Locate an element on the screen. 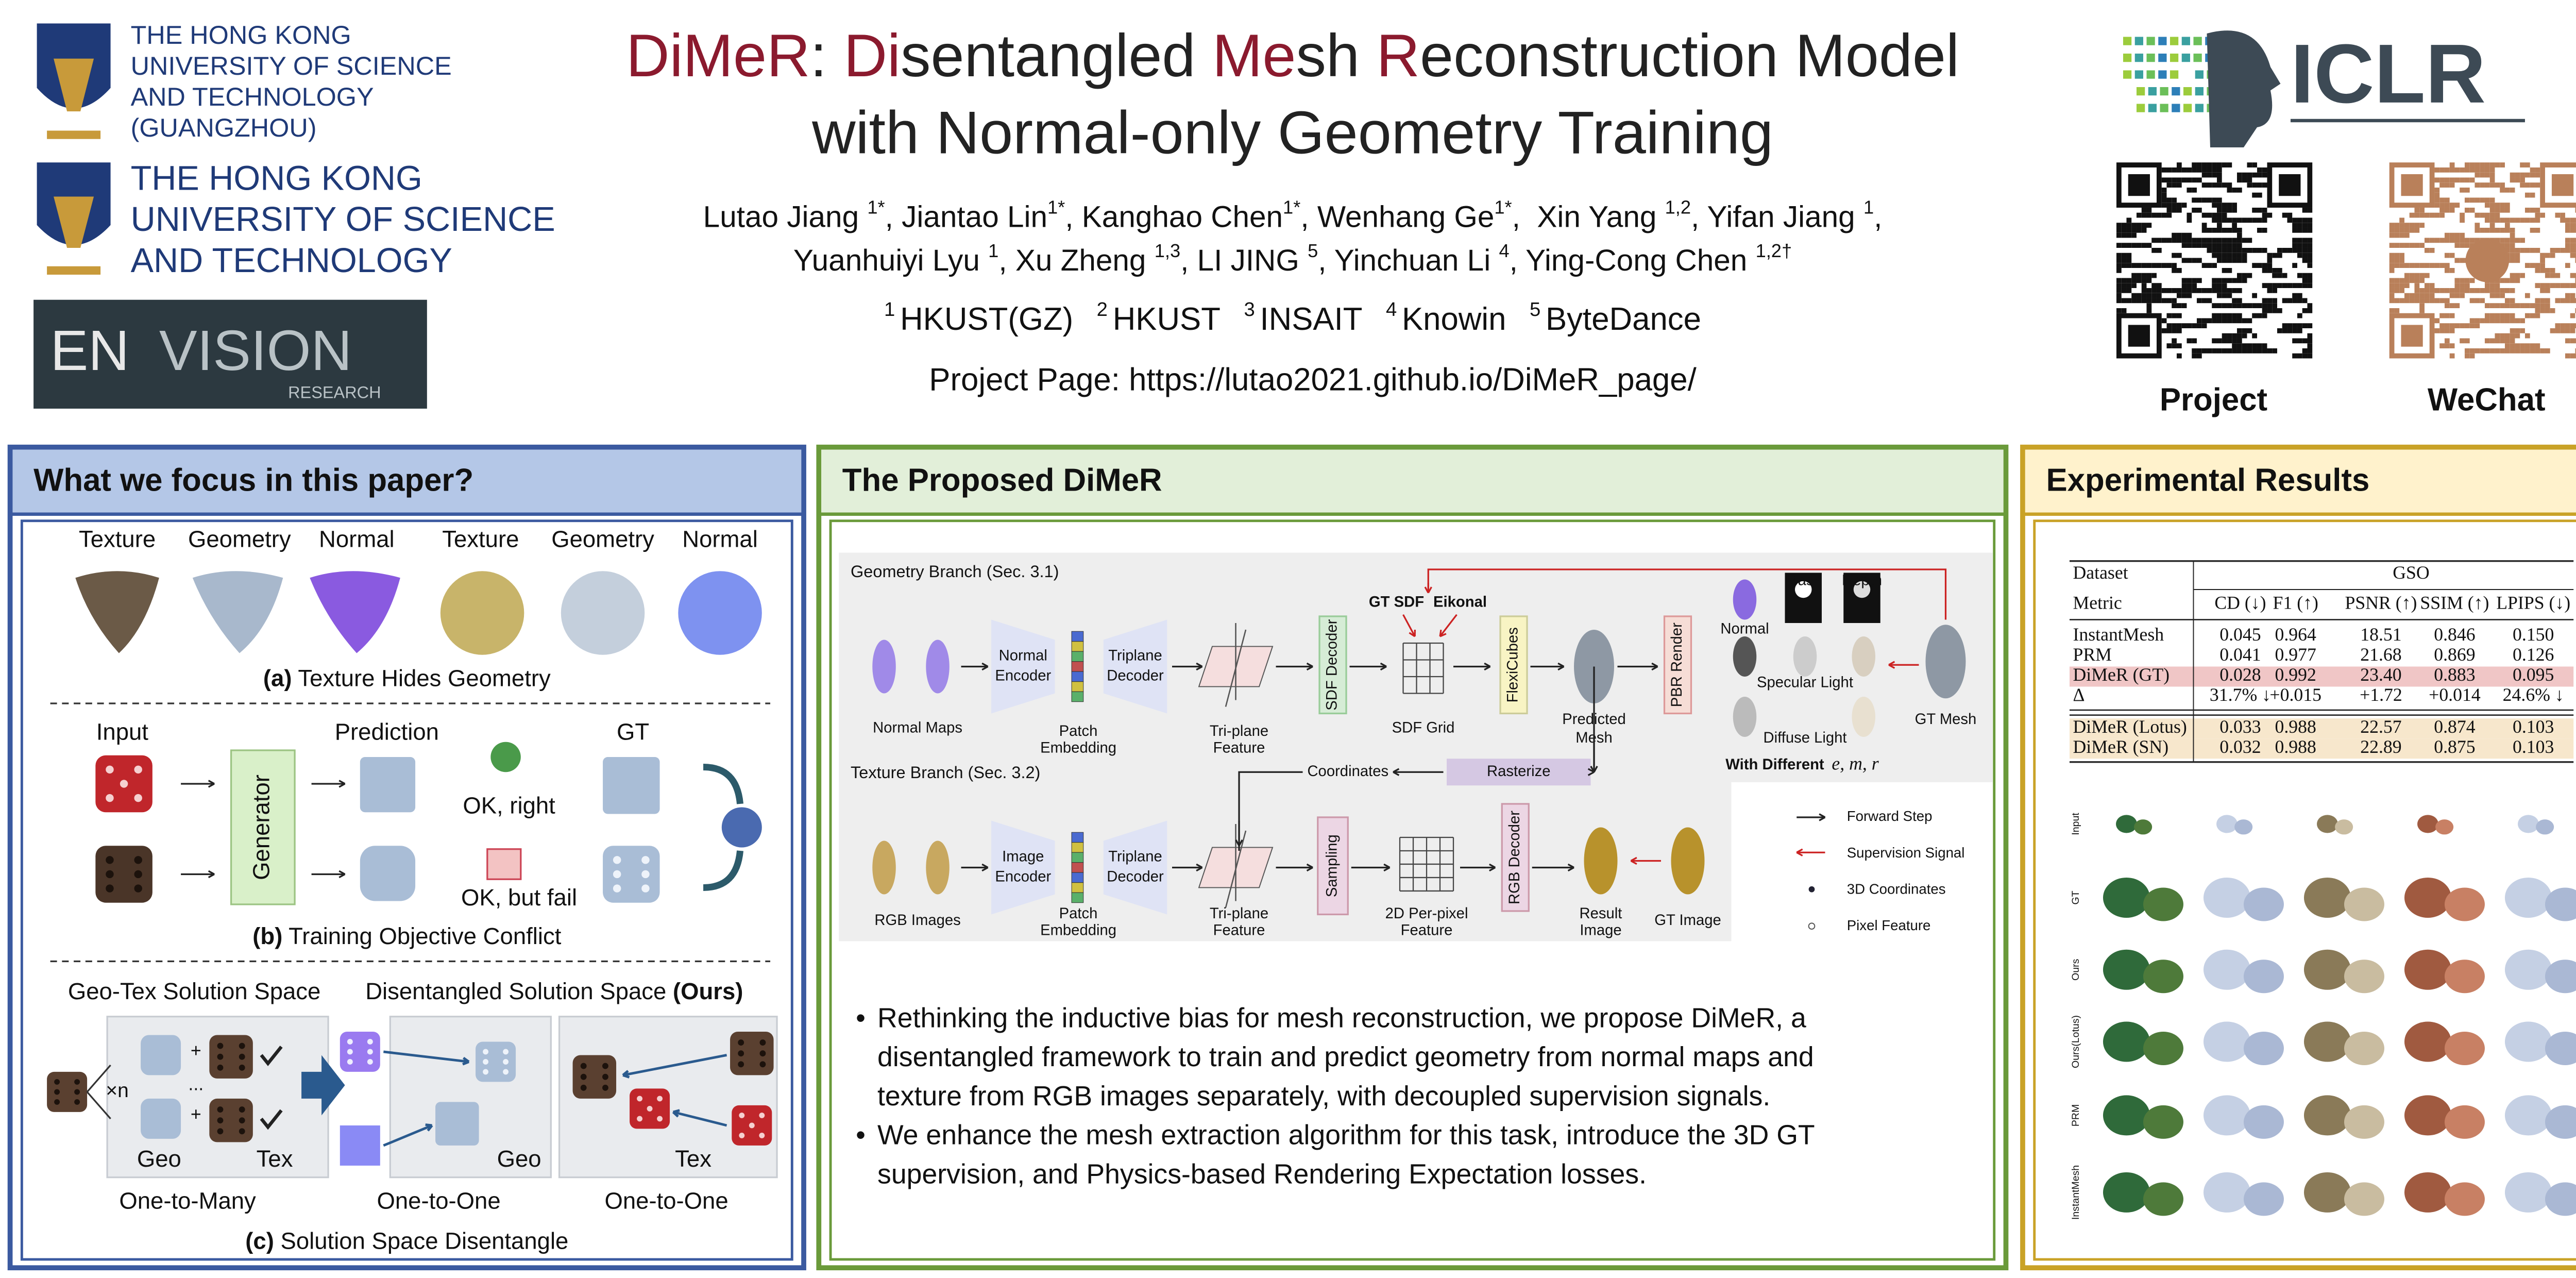  module-label: Feature is located at coordinates (1239, 748).